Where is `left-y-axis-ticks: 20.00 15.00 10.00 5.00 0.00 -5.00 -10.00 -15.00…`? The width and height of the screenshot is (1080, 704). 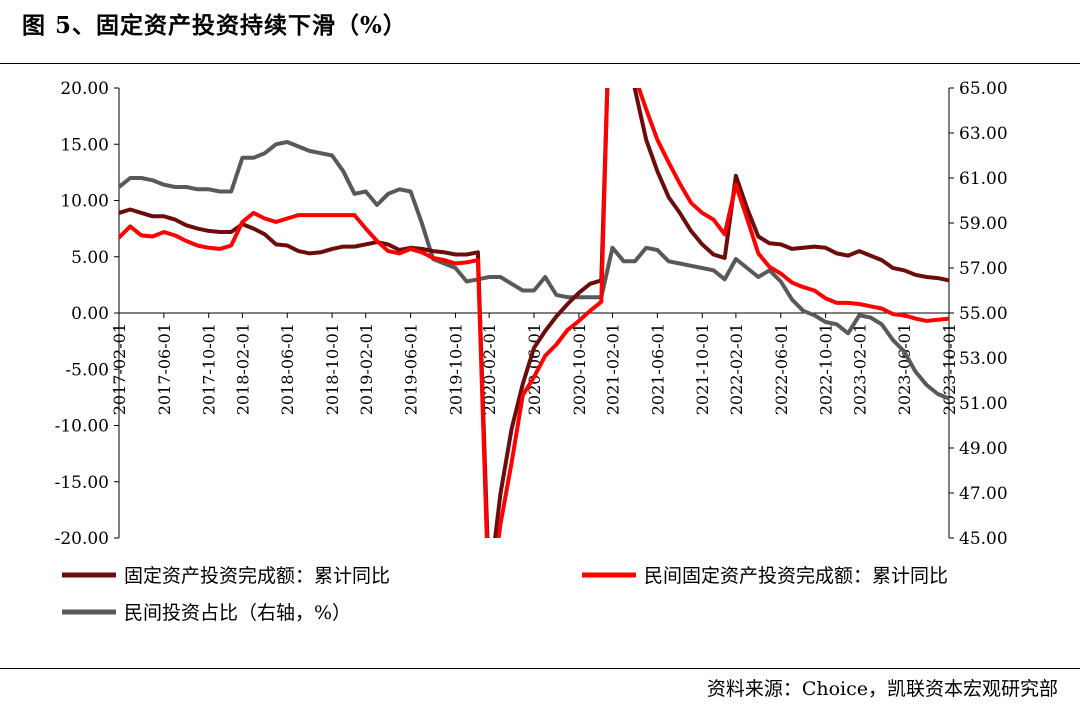
left-y-axis-ticks: 20.00 15.00 10.00 5.00 0.00 -5.00 -10.00 -15.00… is located at coordinates (87, 314).